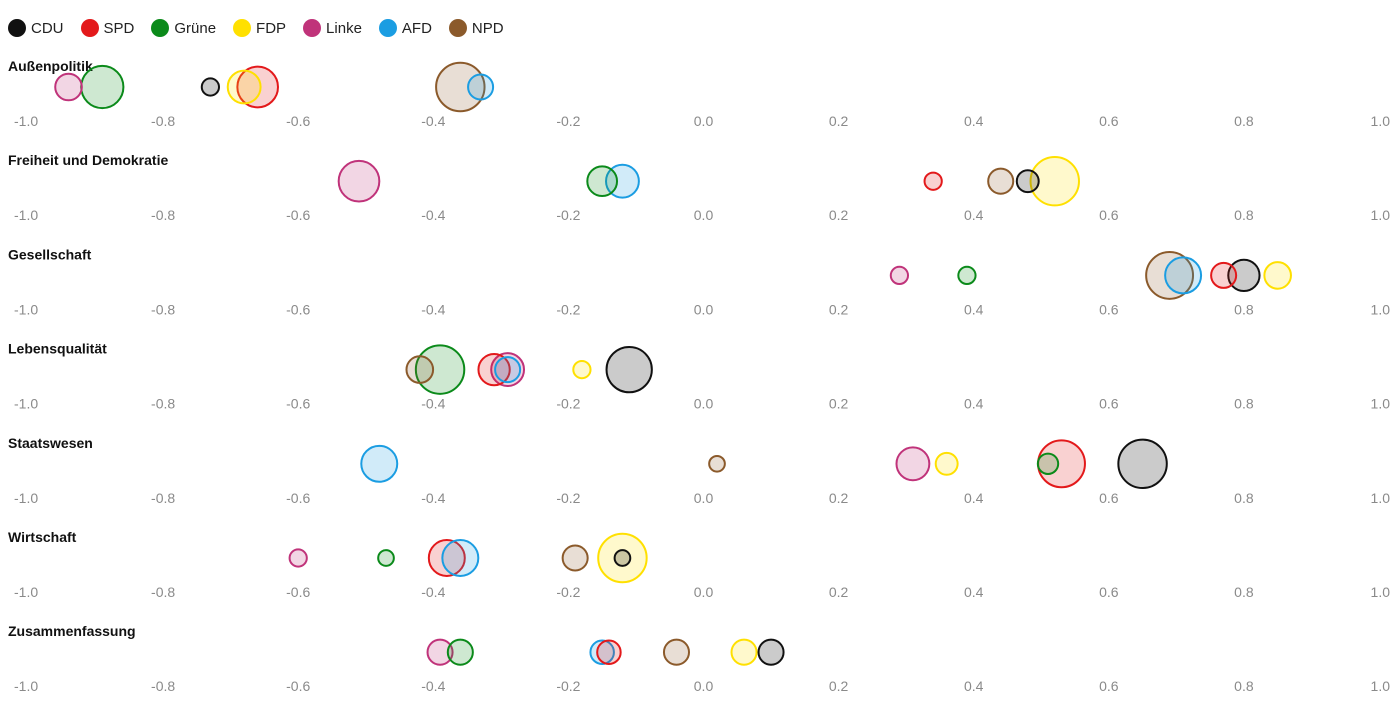 The height and width of the screenshot is (703, 1397). Describe the element at coordinates (476, 28) in the screenshot. I see `legend-item-npd: NPD` at that location.